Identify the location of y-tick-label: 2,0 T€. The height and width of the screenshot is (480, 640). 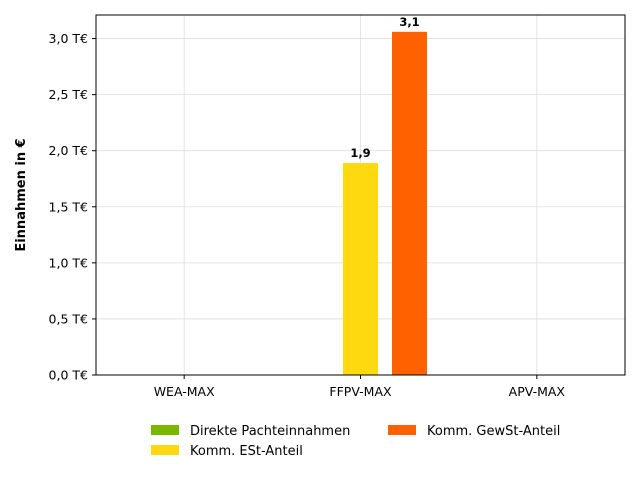
(68, 150).